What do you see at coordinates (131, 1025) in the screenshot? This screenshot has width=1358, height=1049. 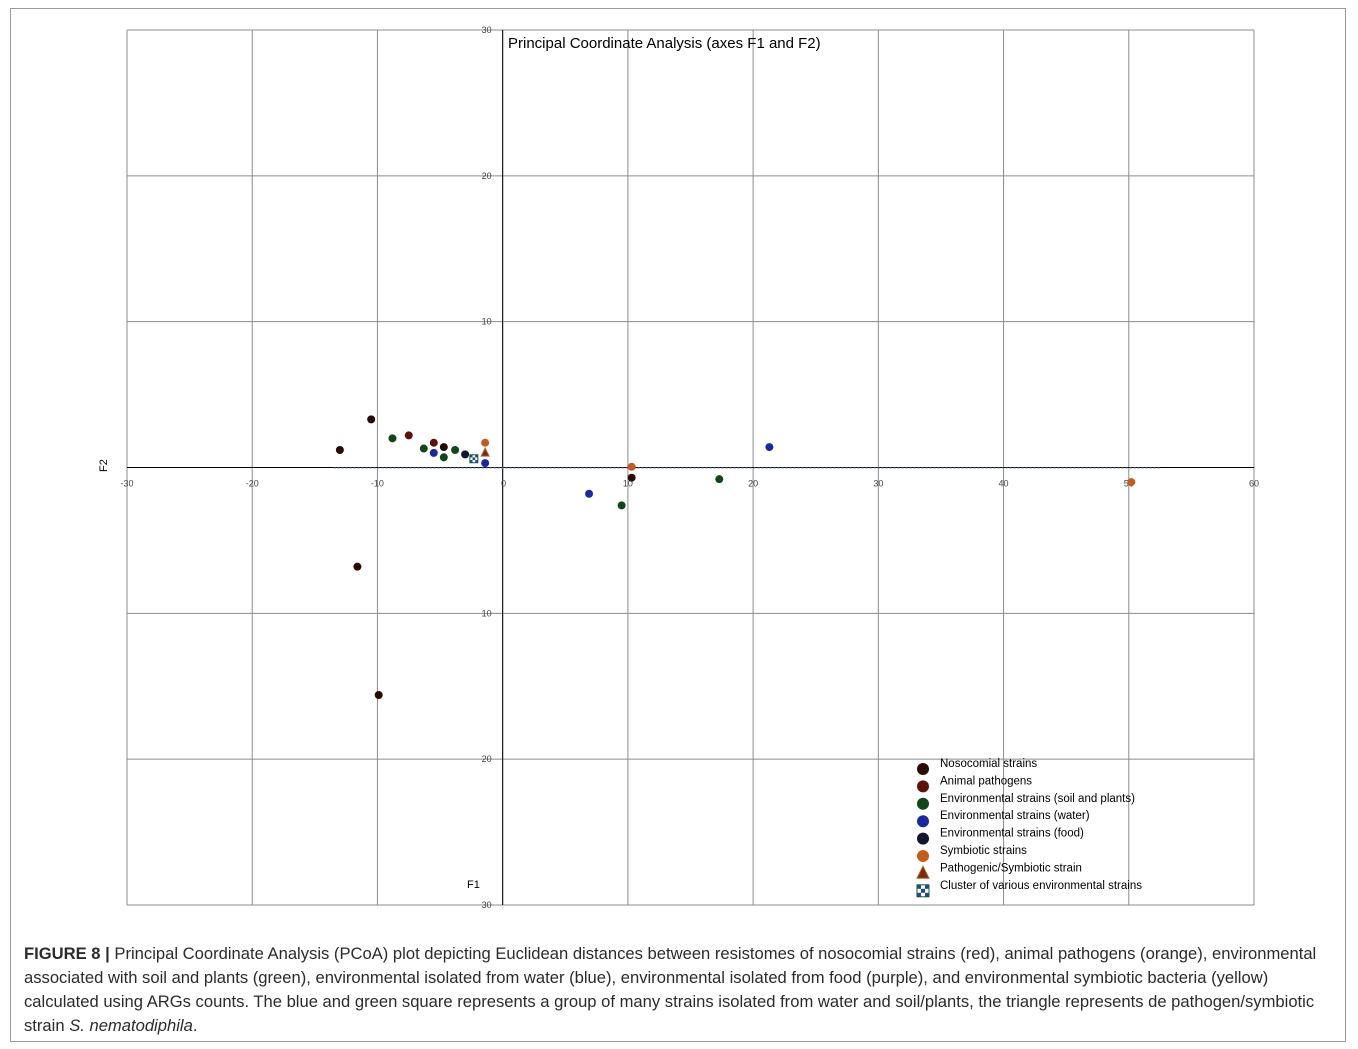 I see `caption-species: S. nematodiphila` at bounding box center [131, 1025].